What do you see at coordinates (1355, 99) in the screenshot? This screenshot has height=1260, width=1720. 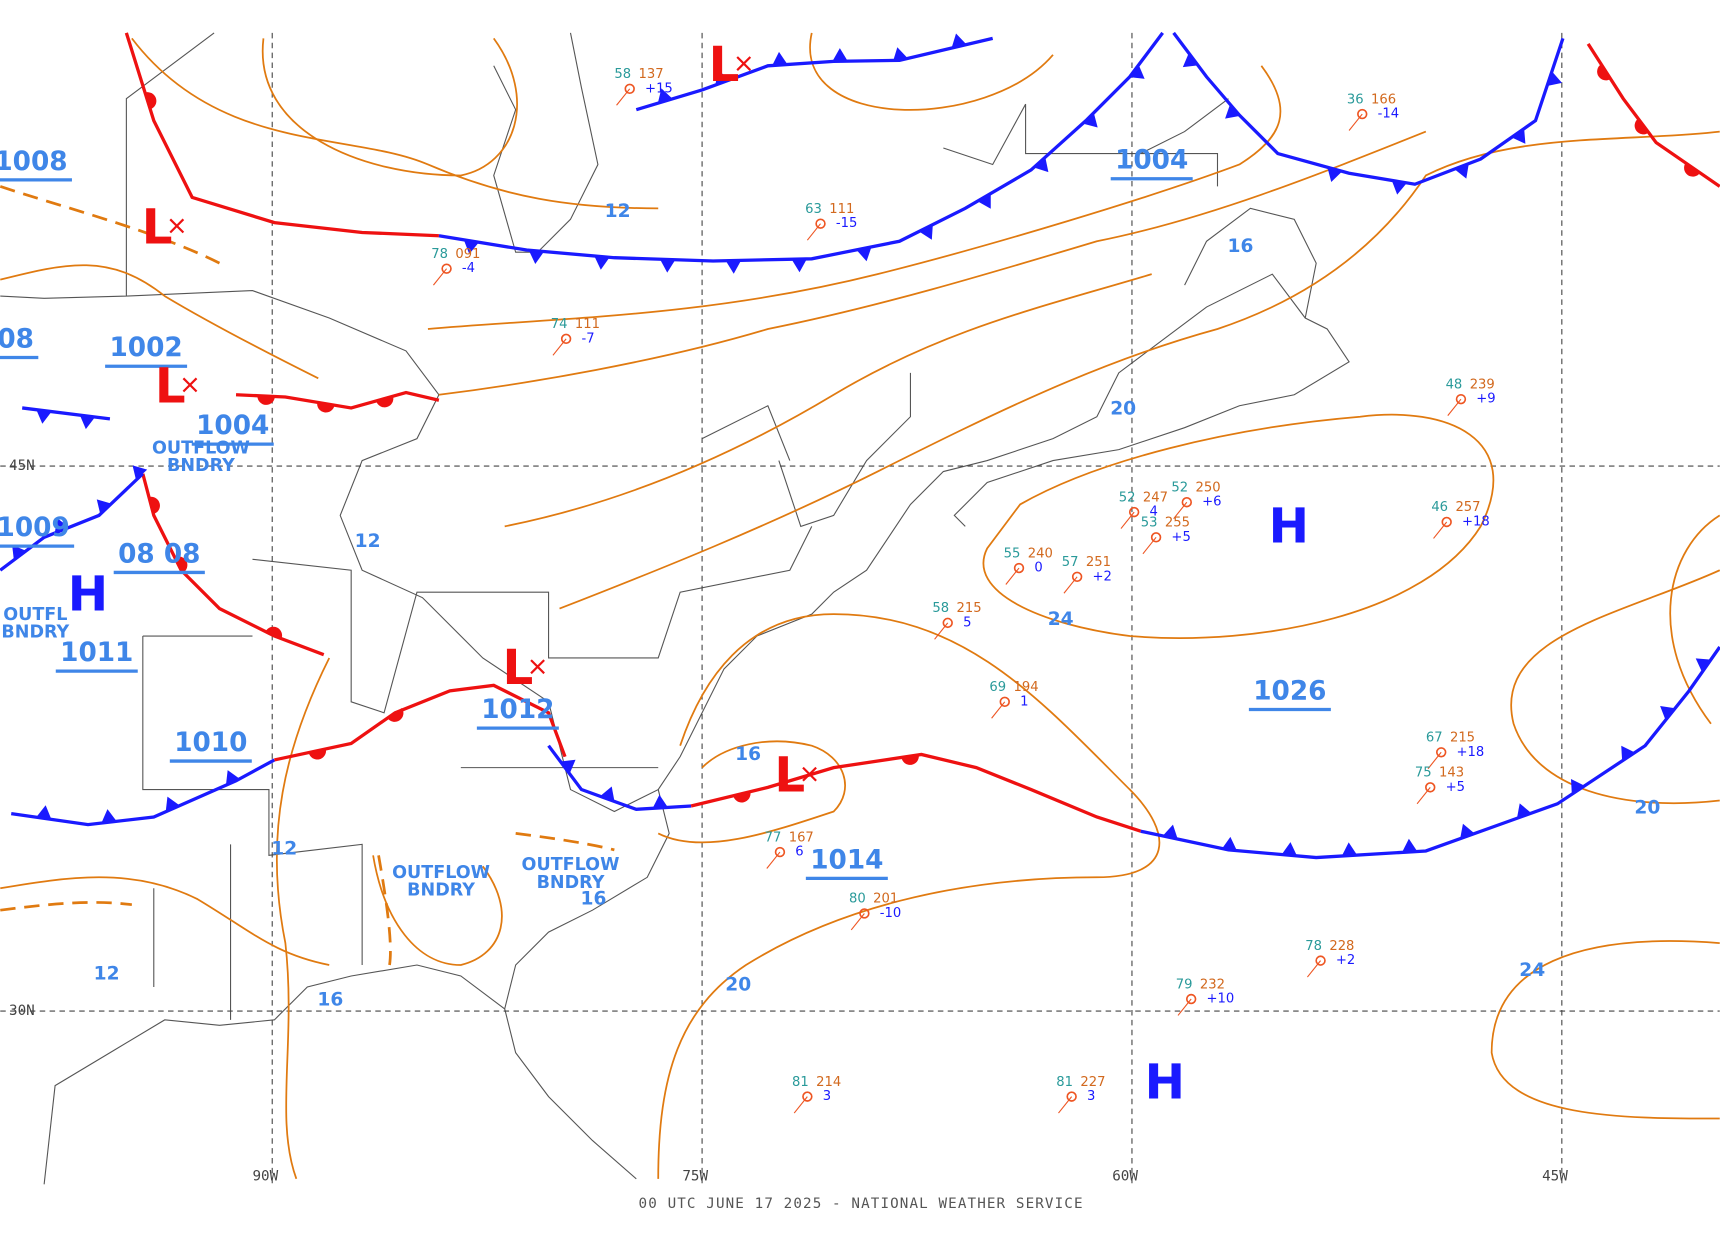 I see `station-temperature: 36` at bounding box center [1355, 99].